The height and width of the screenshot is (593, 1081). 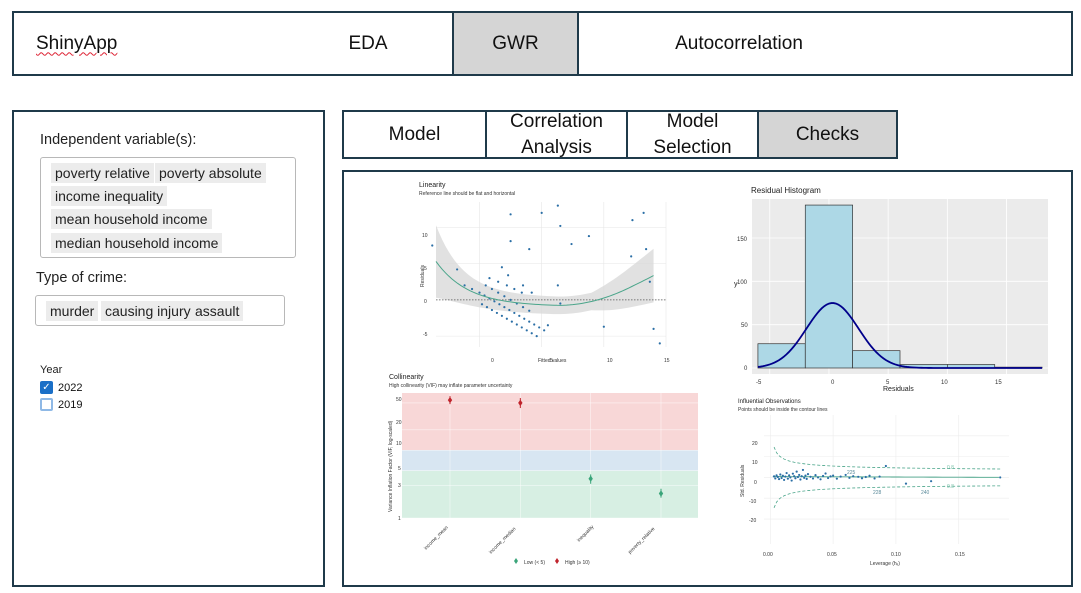 What do you see at coordinates (502, 540) in the screenshot?
I see `vif-x-tick-income-median: income_median` at bounding box center [502, 540].